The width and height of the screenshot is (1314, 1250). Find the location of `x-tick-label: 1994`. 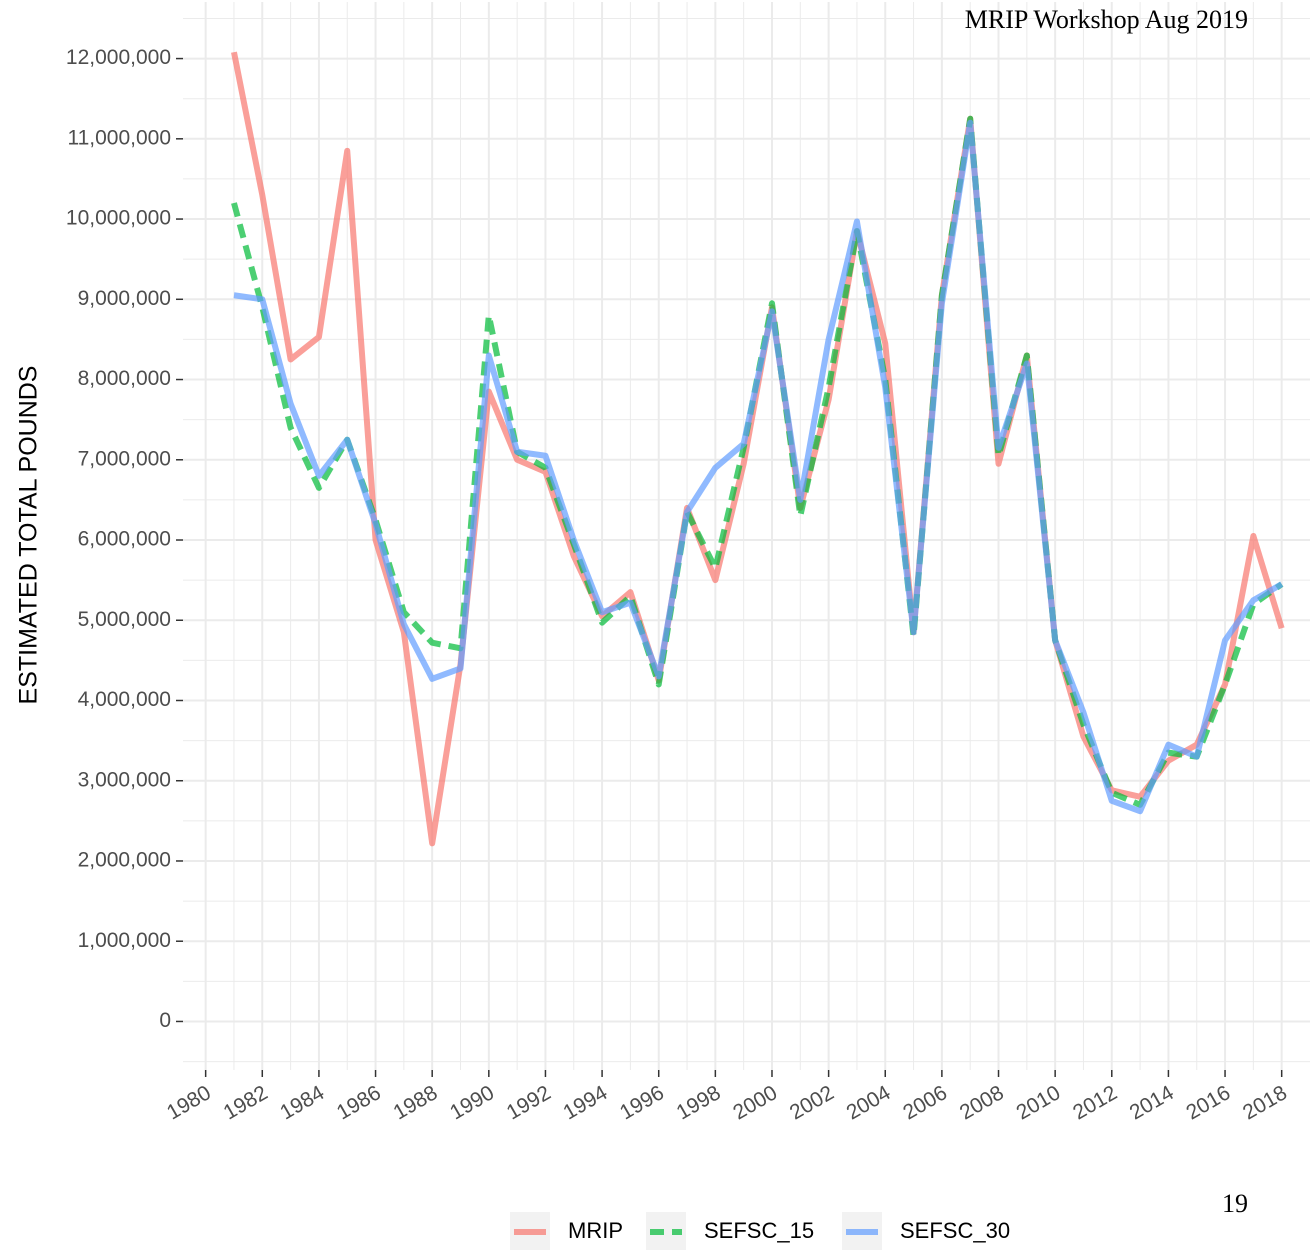

x-tick-label: 1994 is located at coordinates (585, 1102).